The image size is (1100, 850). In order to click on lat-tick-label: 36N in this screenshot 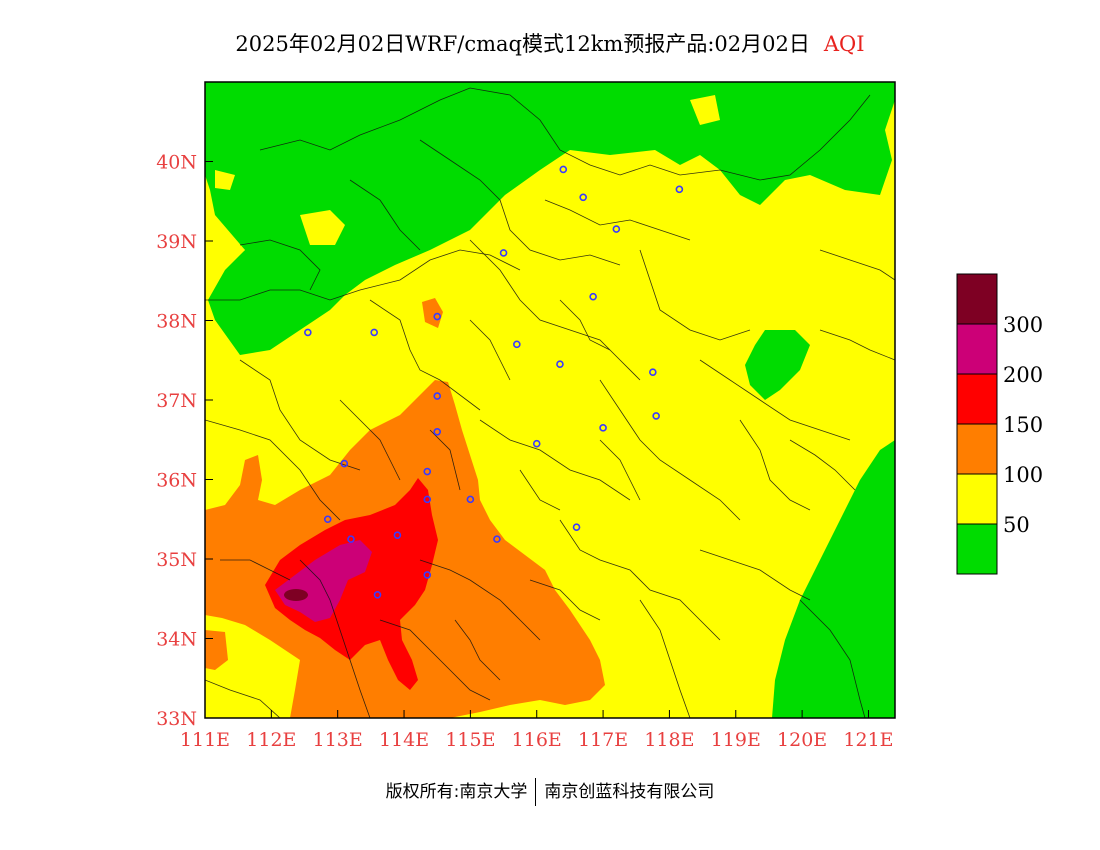, I will do `click(176, 481)`.